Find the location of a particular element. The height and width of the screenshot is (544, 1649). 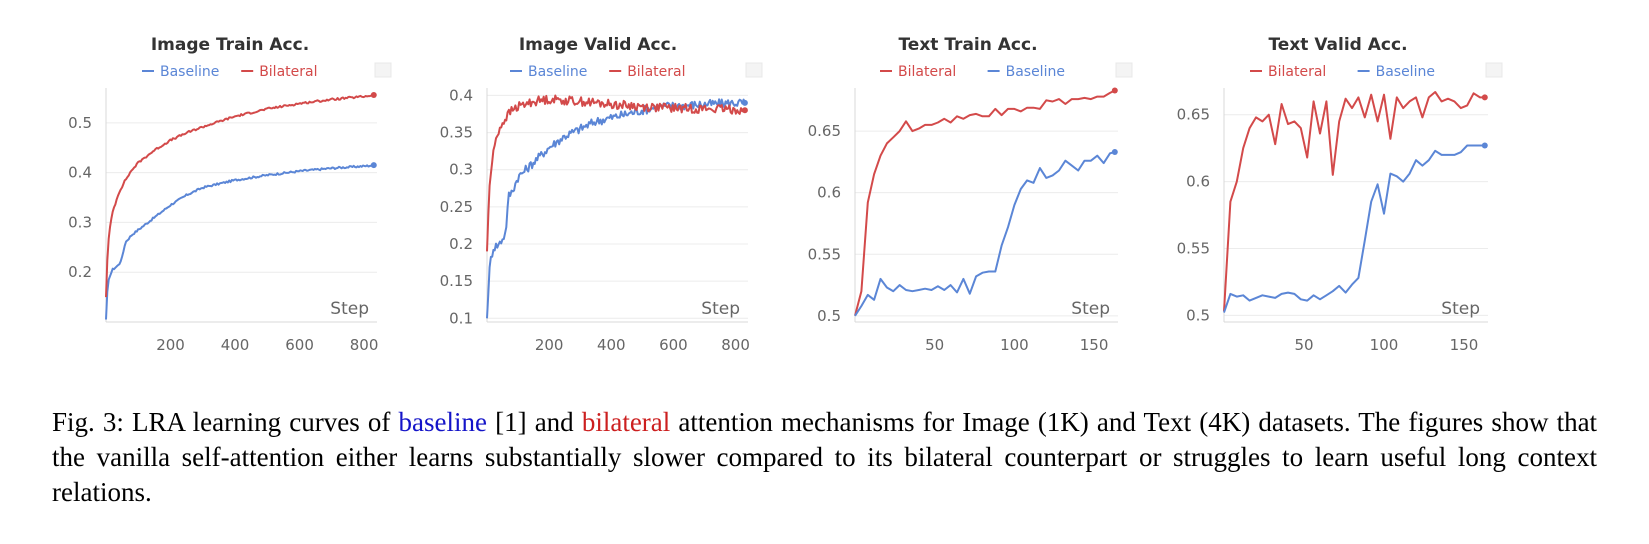

caption-prefix: Fig. 3: LRA learning curves of is located at coordinates (221, 422).